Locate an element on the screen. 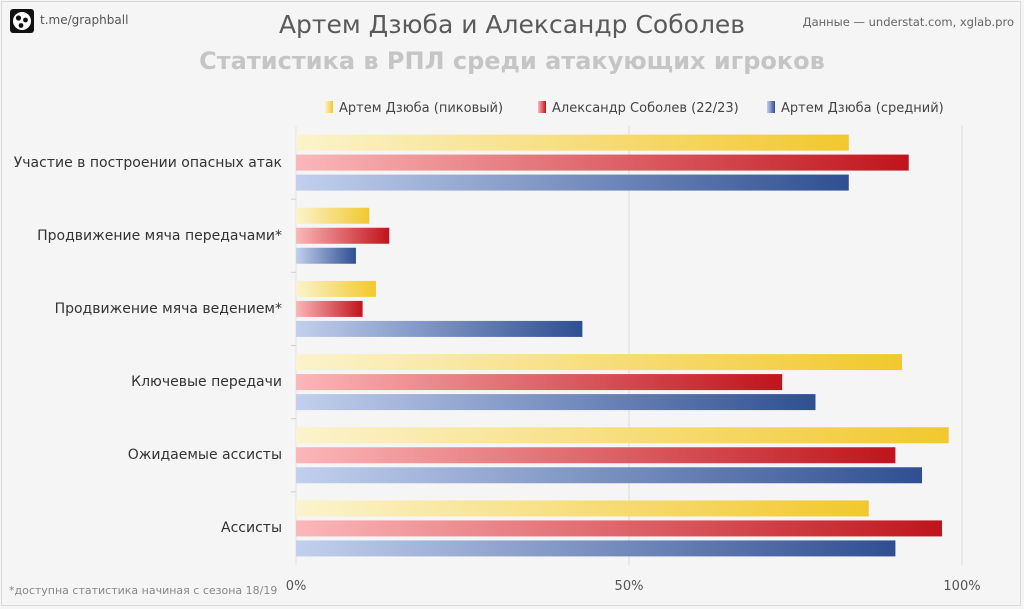  category-label: Продвижение мяча ведением* is located at coordinates (168, 309).